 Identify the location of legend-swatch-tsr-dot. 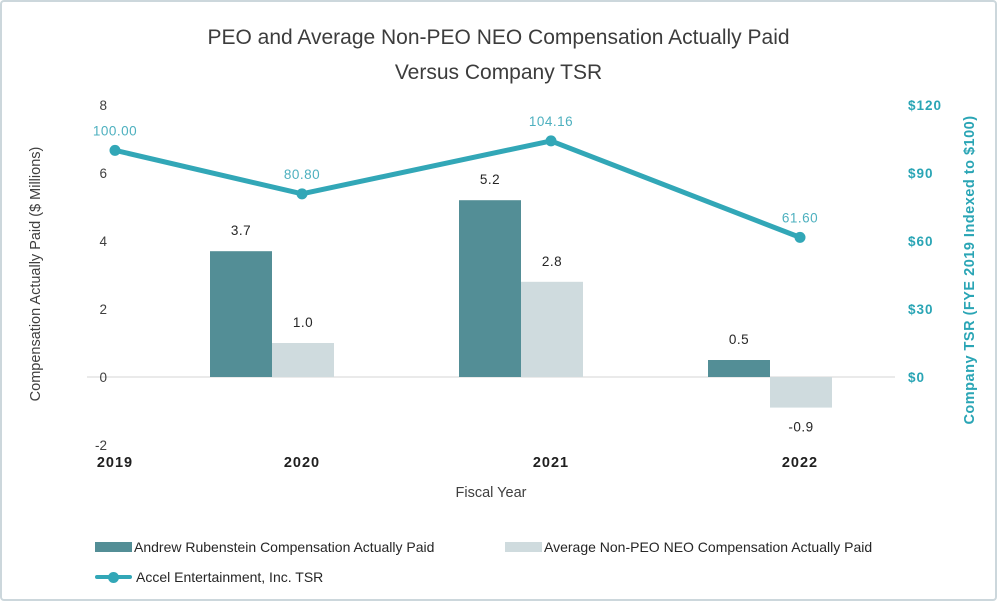
(113, 577).